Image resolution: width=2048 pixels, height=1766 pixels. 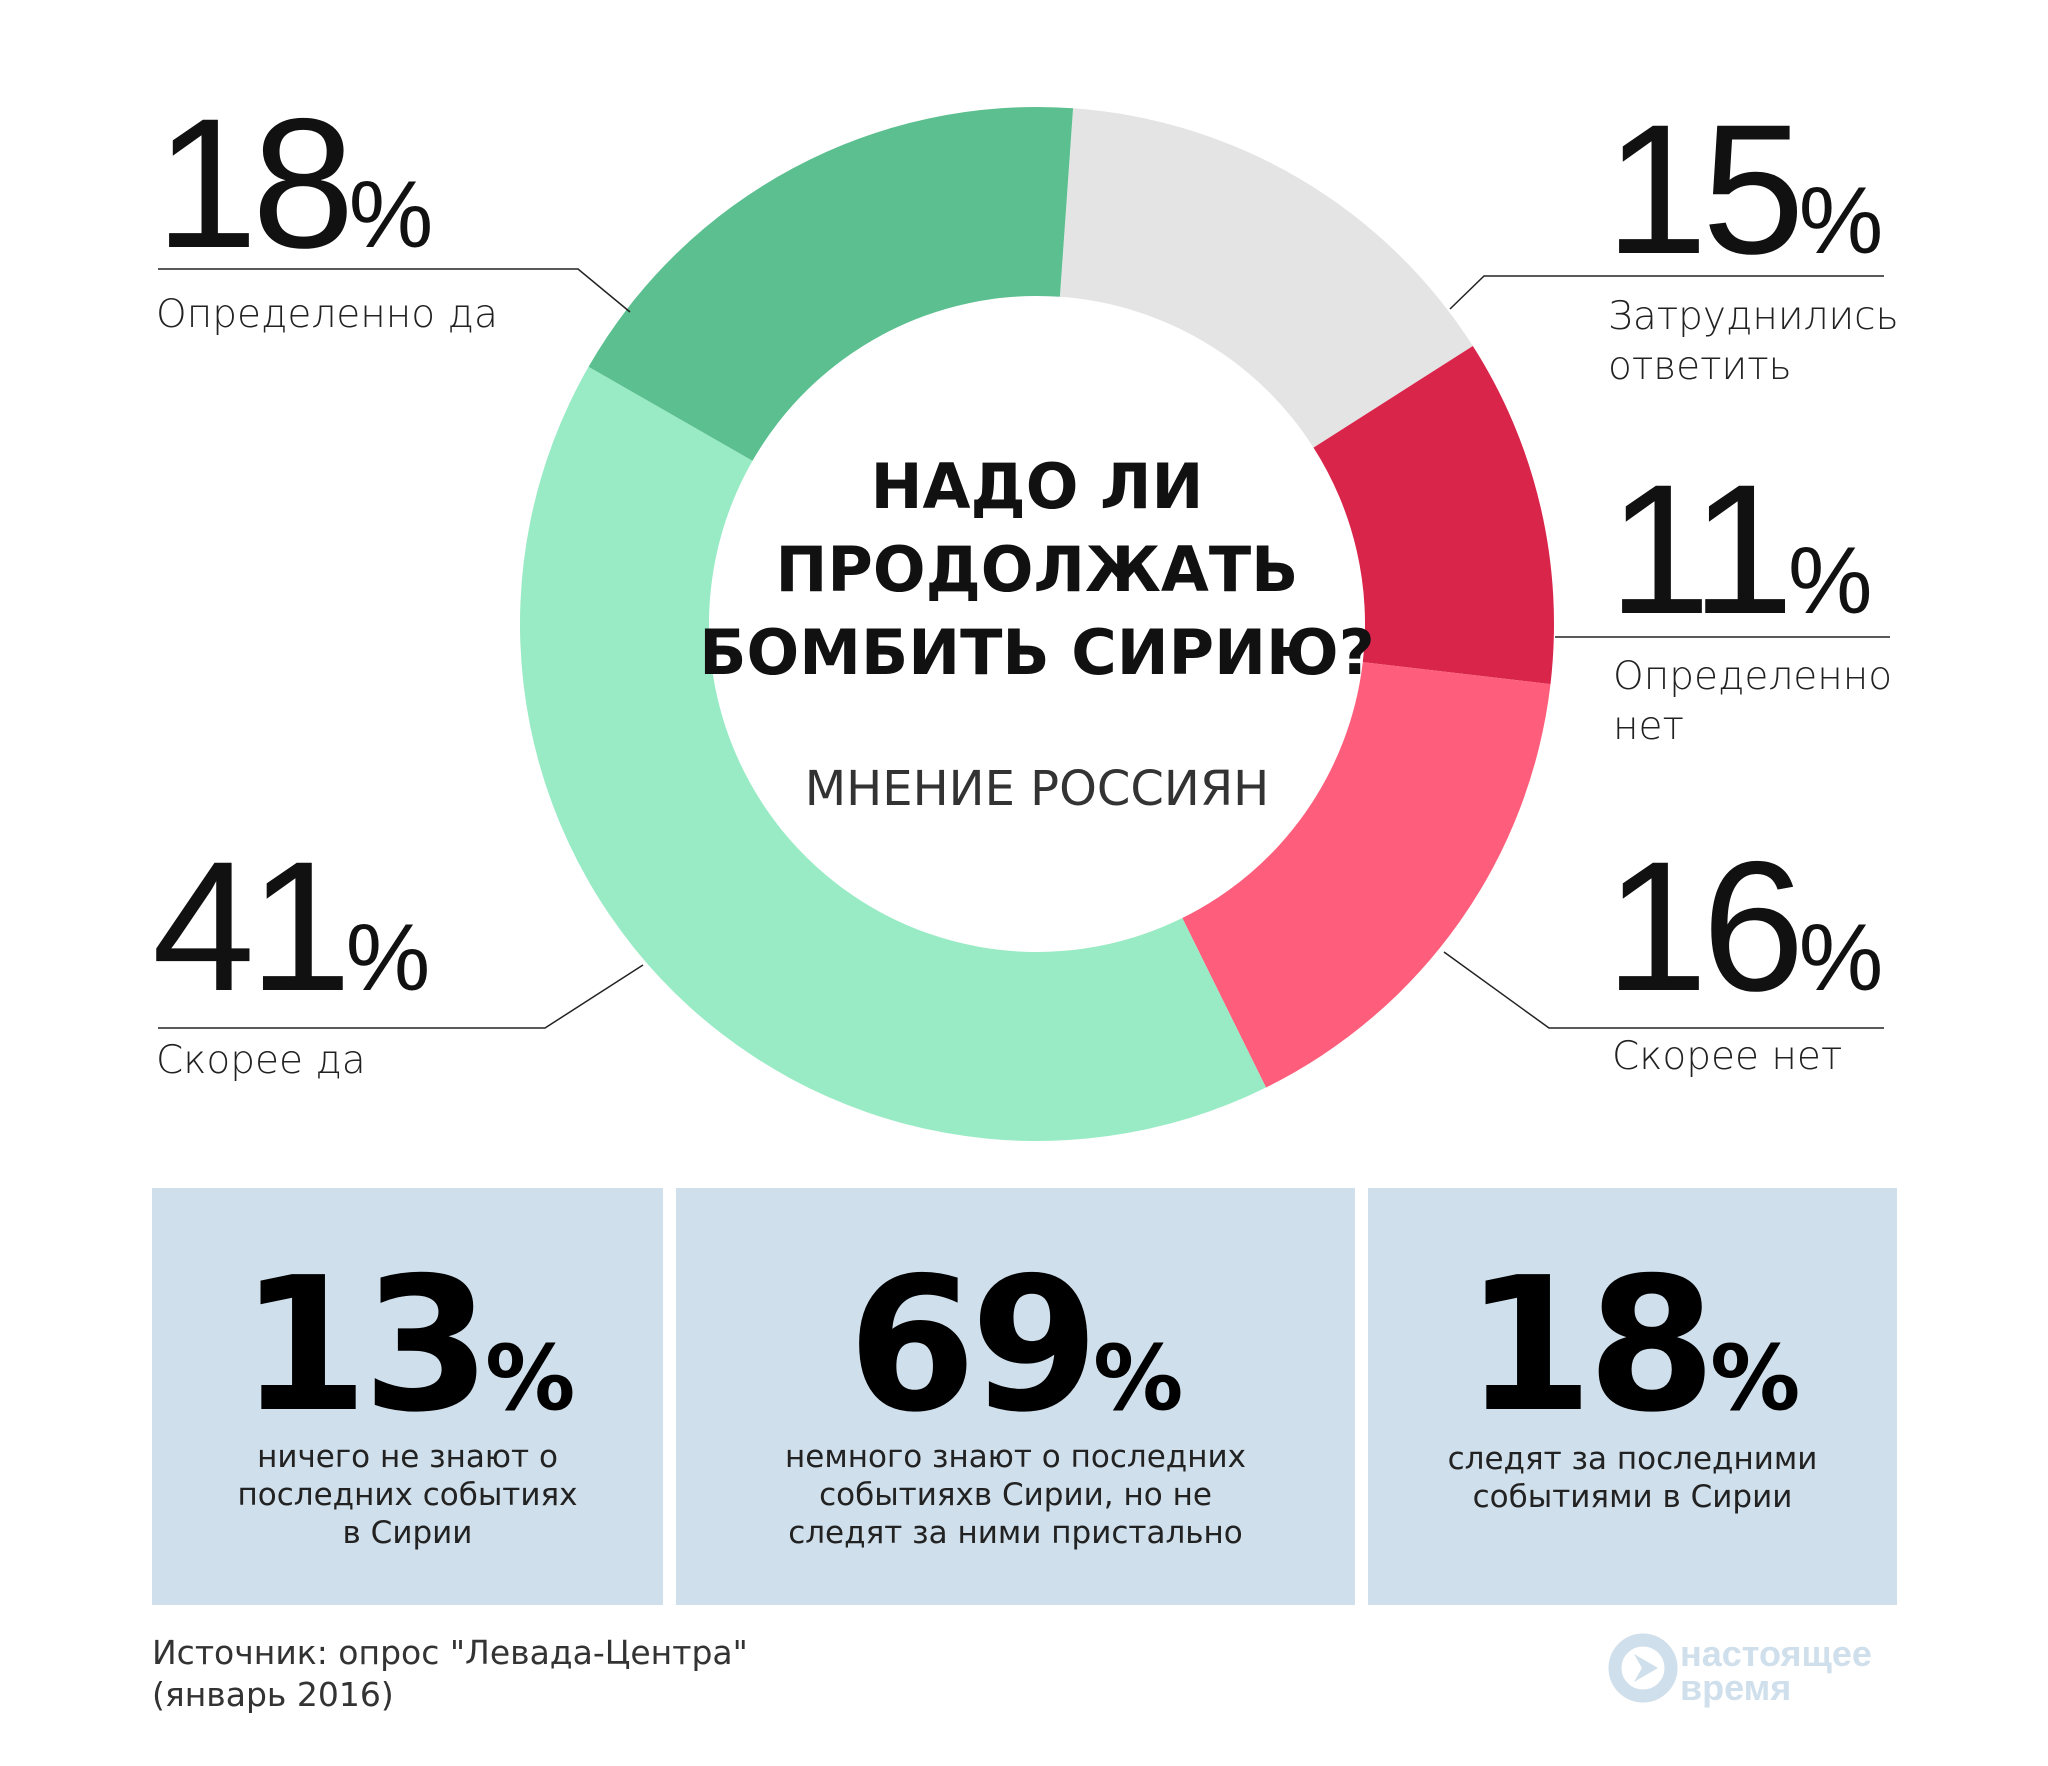 I want to click on label-hard: 15%, so click(x=1744, y=190).